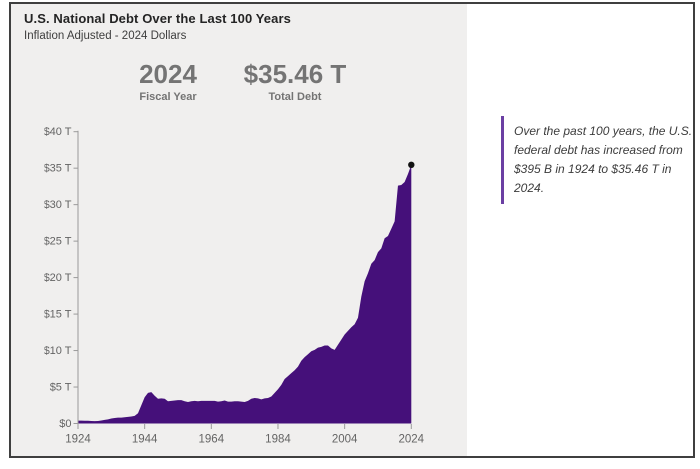  I want to click on annotation-line: 2024., so click(529, 188).